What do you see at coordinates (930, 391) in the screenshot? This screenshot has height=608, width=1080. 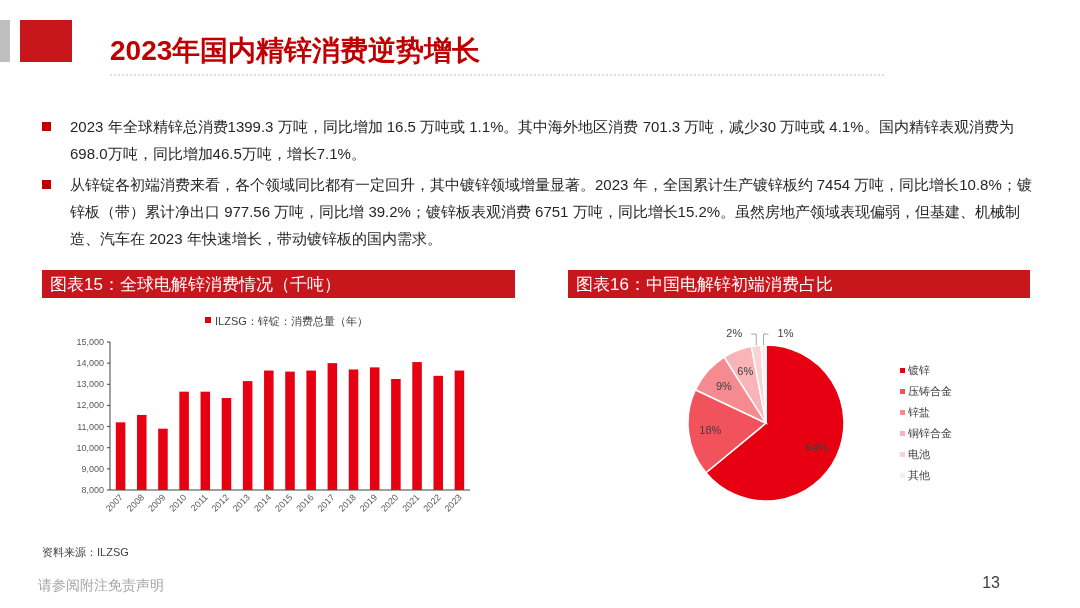 I see `legend-label: 压铸合金` at bounding box center [930, 391].